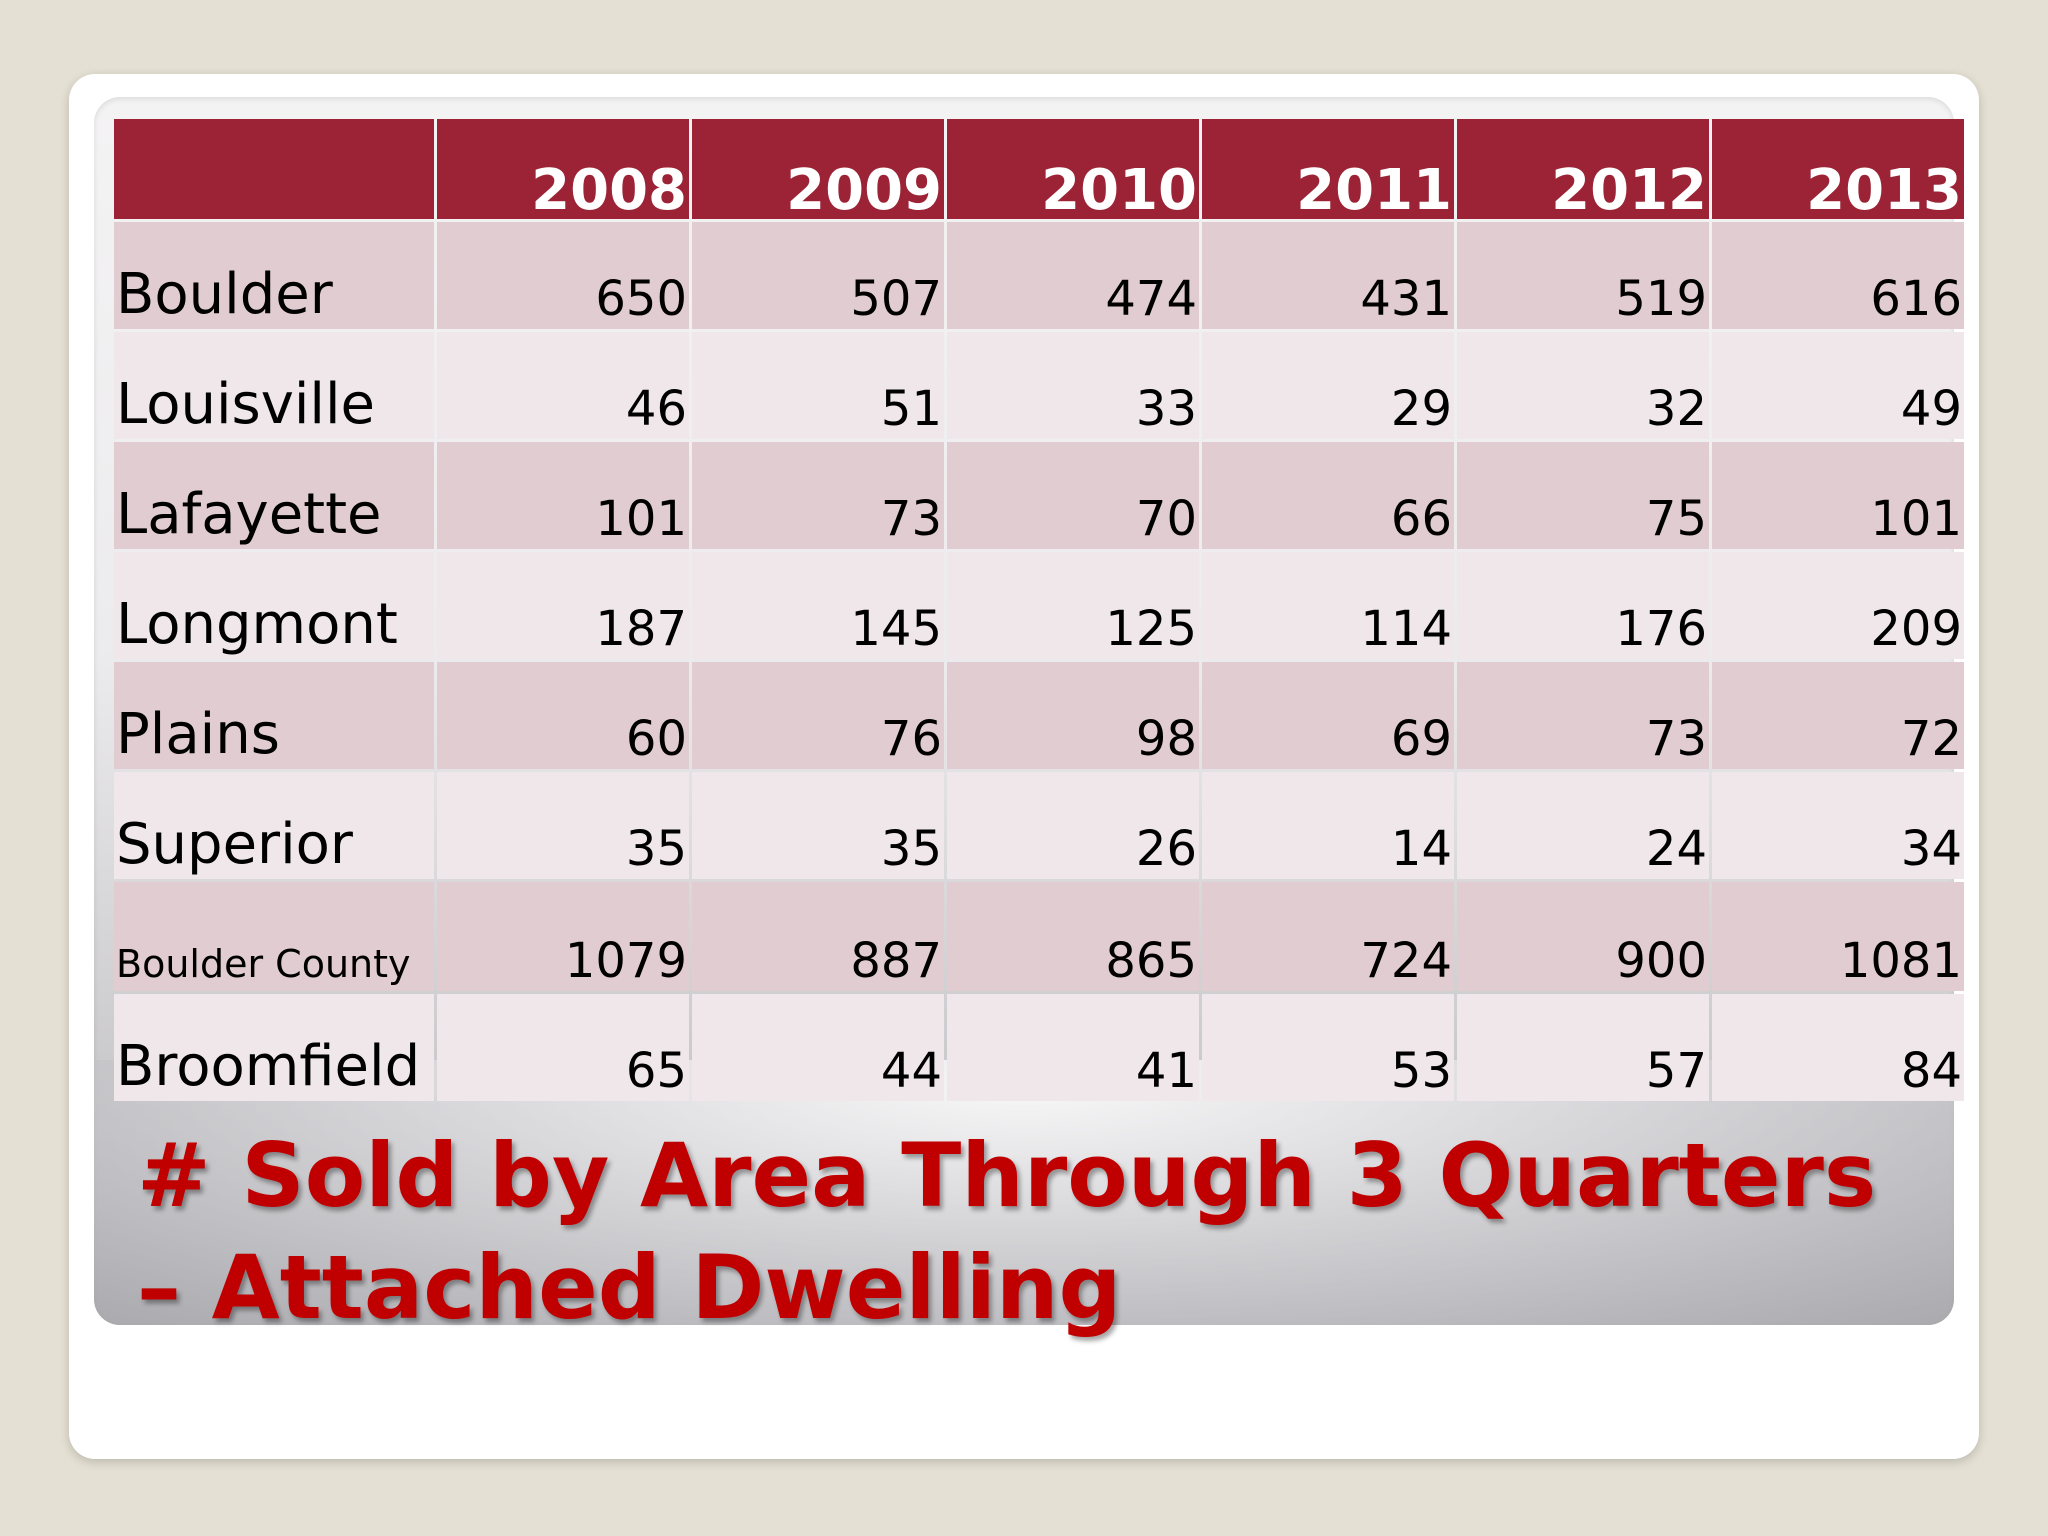 Image resolution: width=2048 pixels, height=1536 pixels. Describe the element at coordinates (274, 275) in the screenshot. I see `area-label: Boulder` at that location.